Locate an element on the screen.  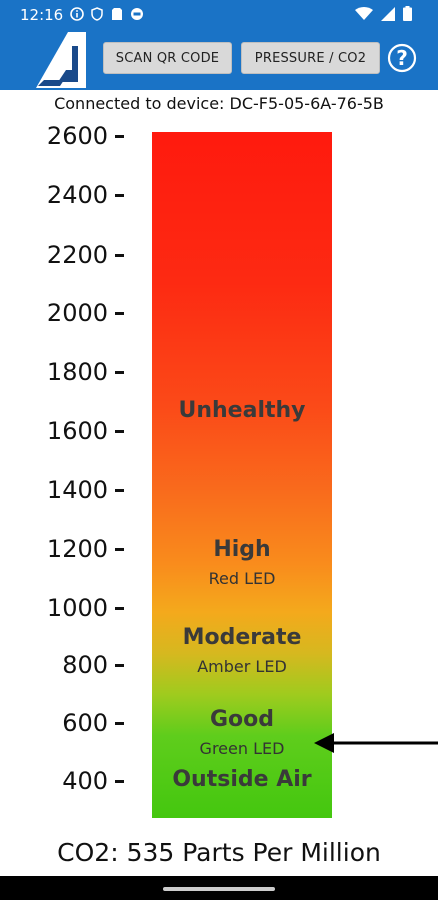
zone-moderate-label: Moderate is located at coordinates (242, 637).